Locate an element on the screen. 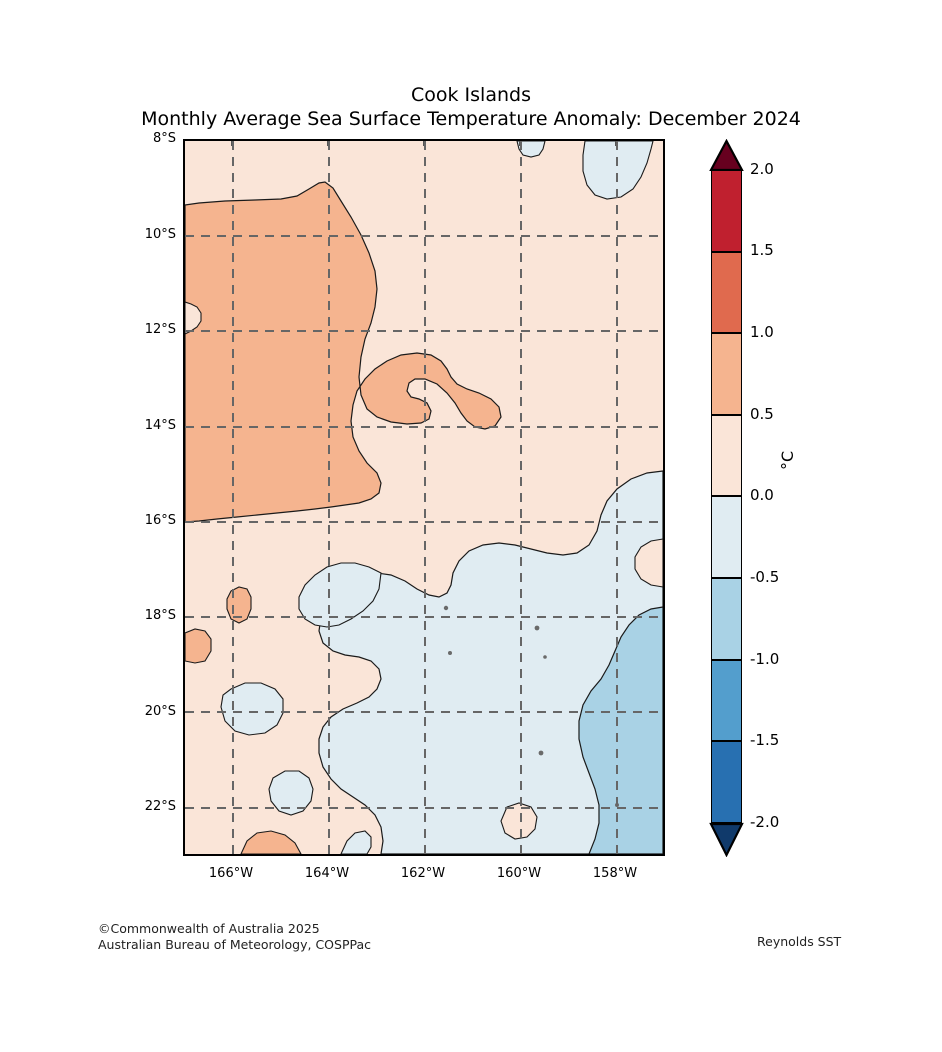  colorbar-under-arrow is located at coordinates (726, 839).